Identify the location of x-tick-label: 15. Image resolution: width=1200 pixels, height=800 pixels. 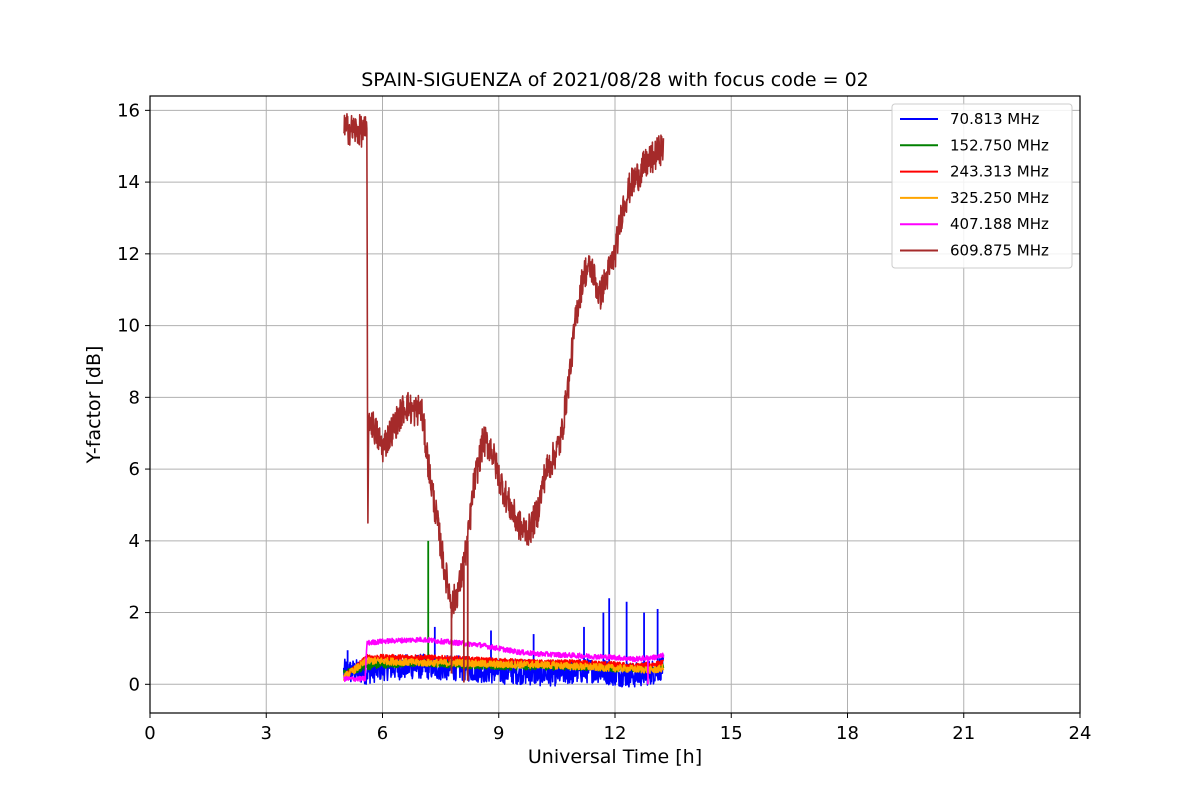
(731, 733).